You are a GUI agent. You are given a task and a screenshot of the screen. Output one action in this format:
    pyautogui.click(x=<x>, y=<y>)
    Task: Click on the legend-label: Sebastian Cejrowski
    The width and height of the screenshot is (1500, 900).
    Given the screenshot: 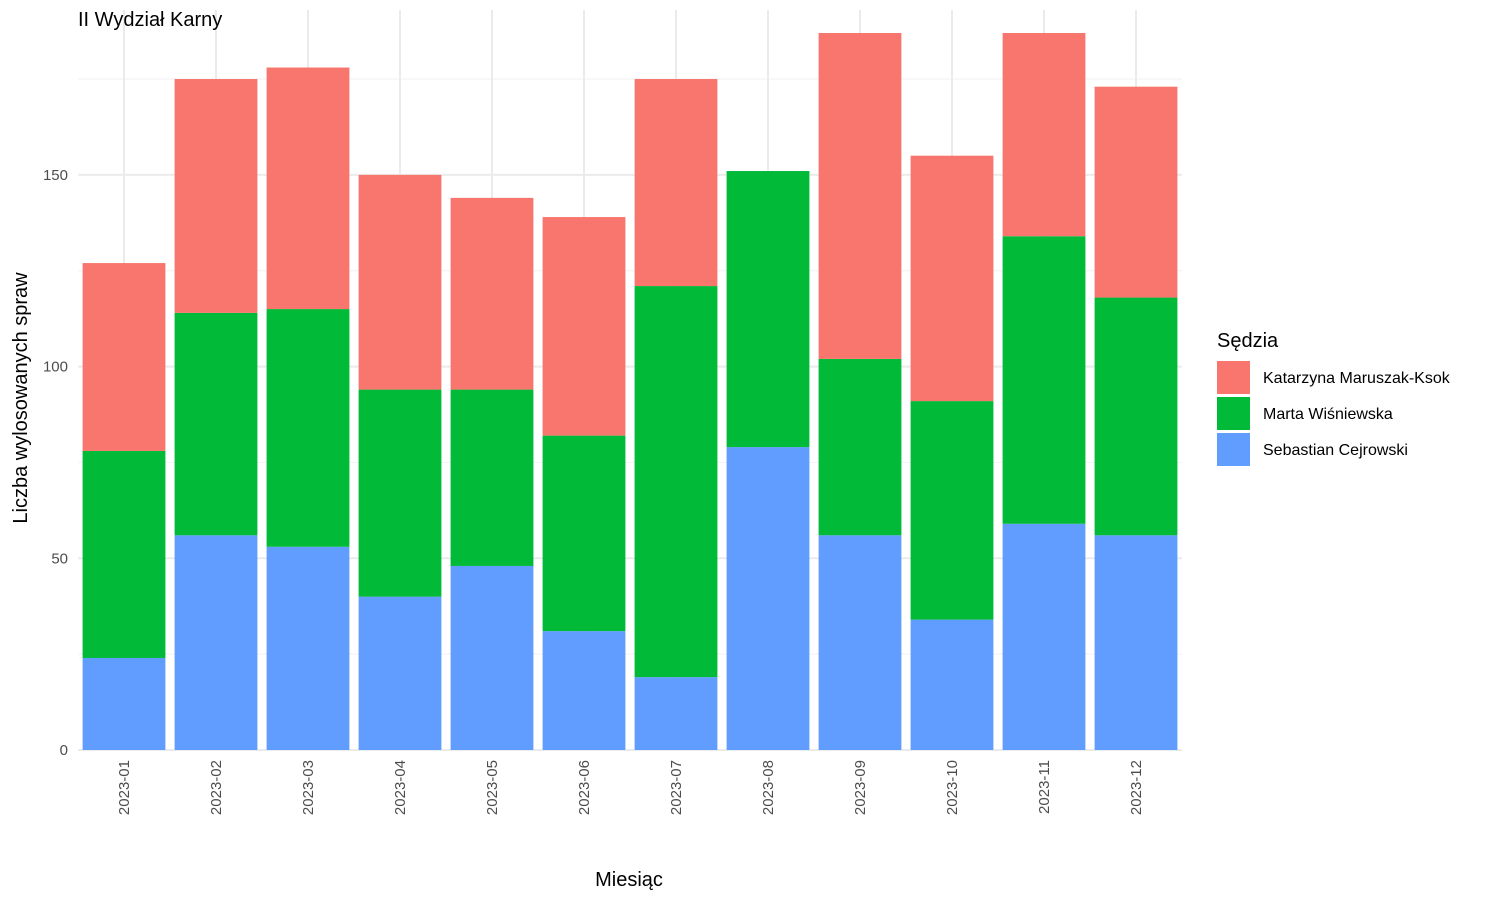 What is the action you would take?
    pyautogui.click(x=1335, y=450)
    